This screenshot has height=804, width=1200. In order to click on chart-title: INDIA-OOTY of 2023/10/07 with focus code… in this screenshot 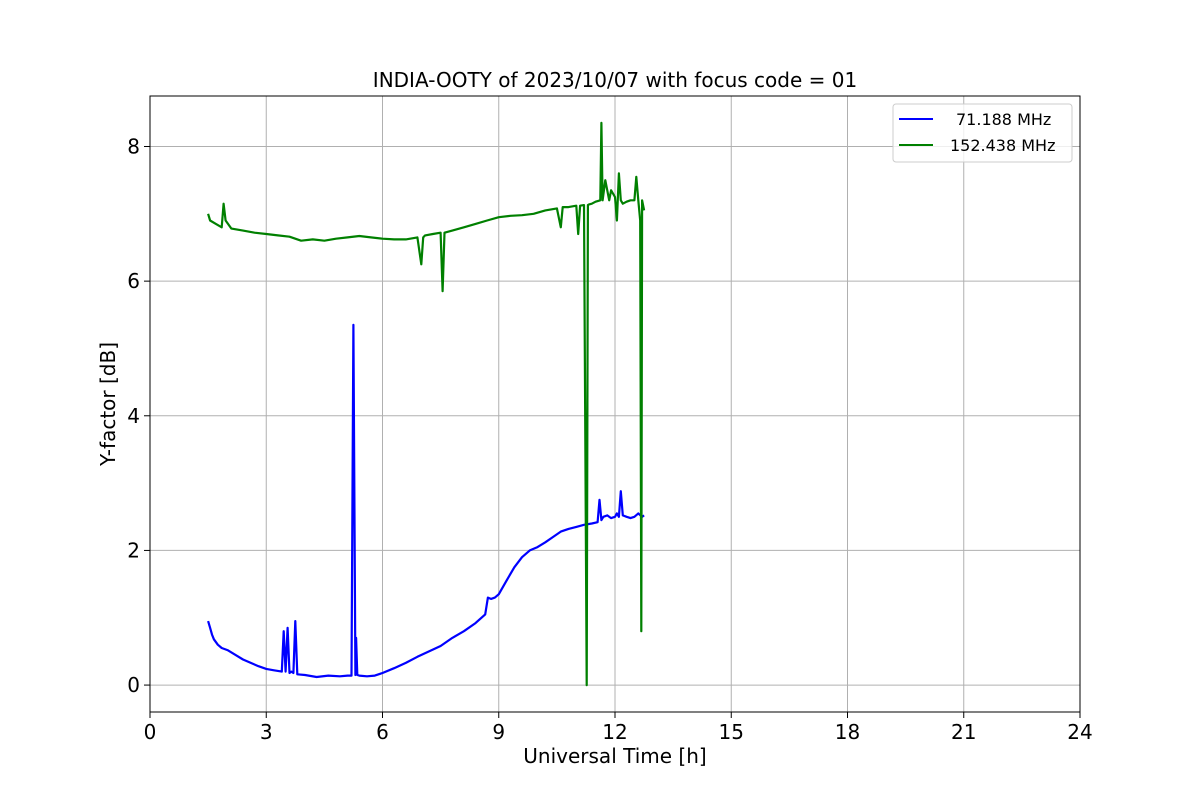, I will do `click(615, 80)`.